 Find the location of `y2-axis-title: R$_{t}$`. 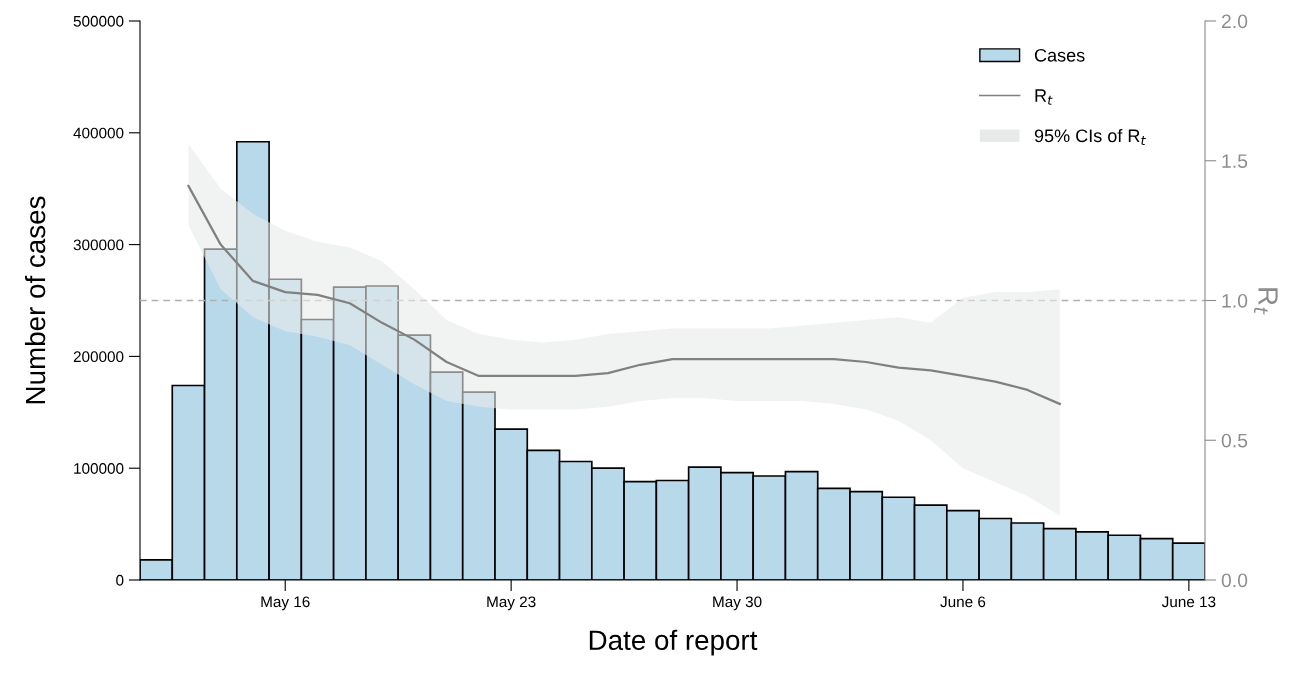

y2-axis-title: R$_{t}$ is located at coordinates (1265, 301).